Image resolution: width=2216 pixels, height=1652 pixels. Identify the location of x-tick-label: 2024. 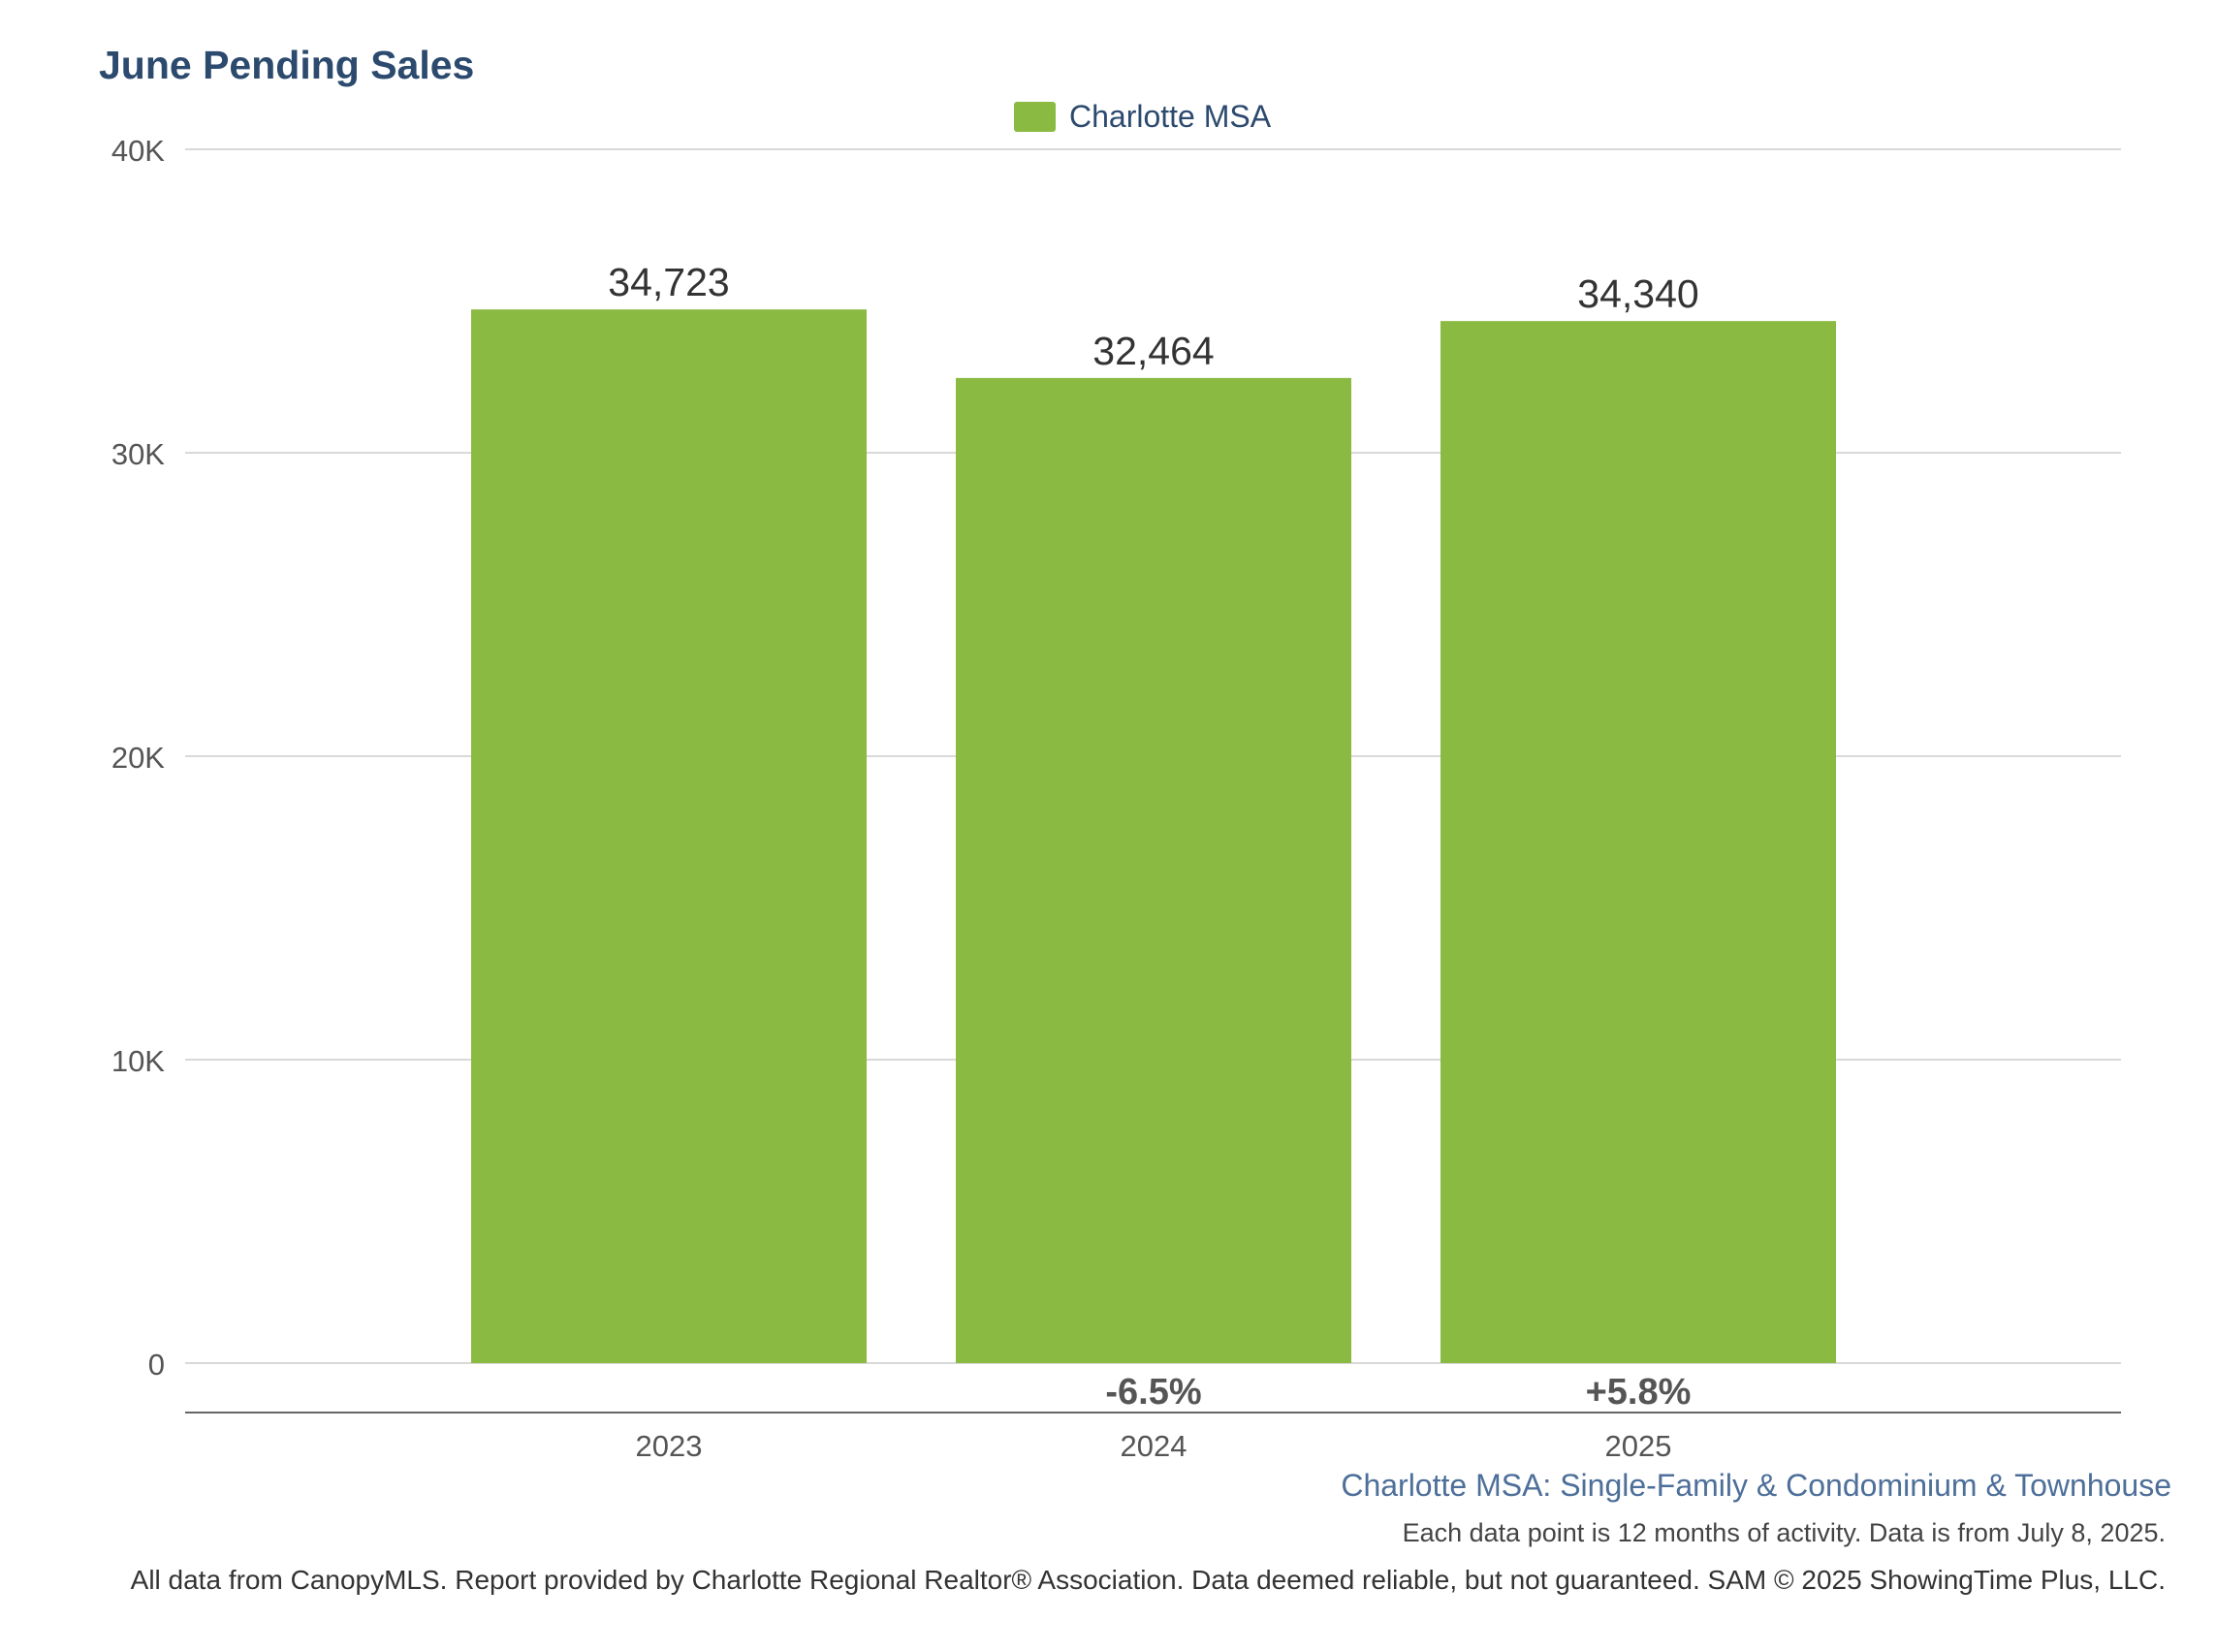
(1154, 1446).